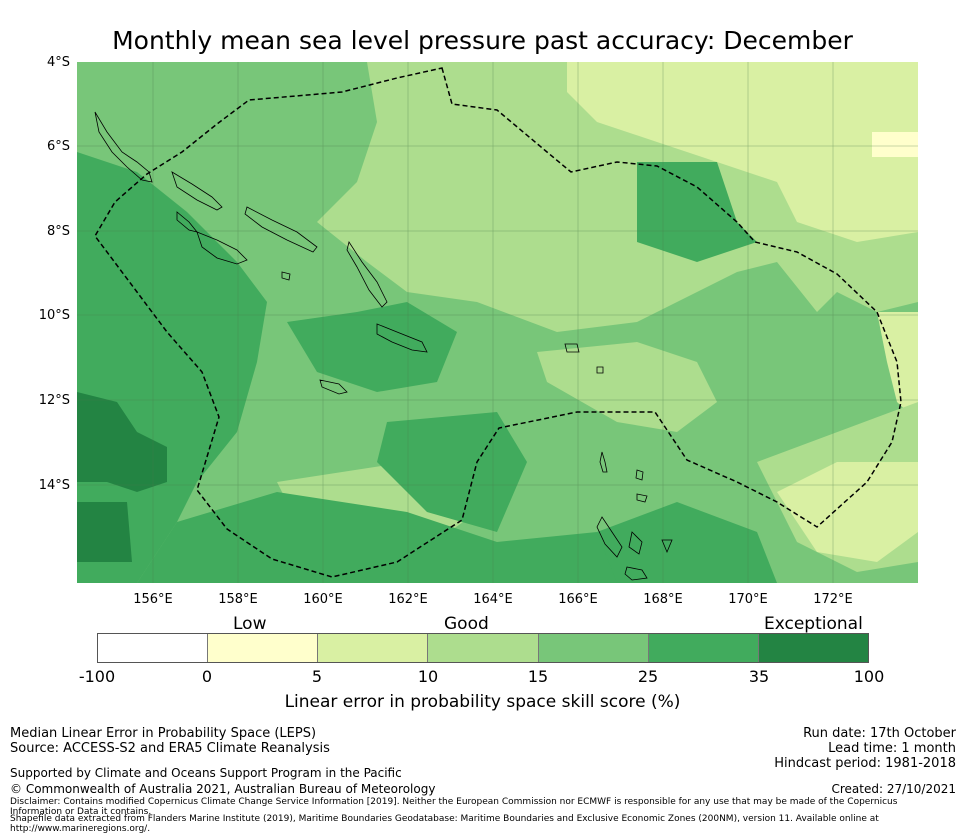 The height and width of the screenshot is (839, 965). What do you see at coordinates (387, 537) in the screenshot?
I see `region-exceptional-low-south` at bounding box center [387, 537].